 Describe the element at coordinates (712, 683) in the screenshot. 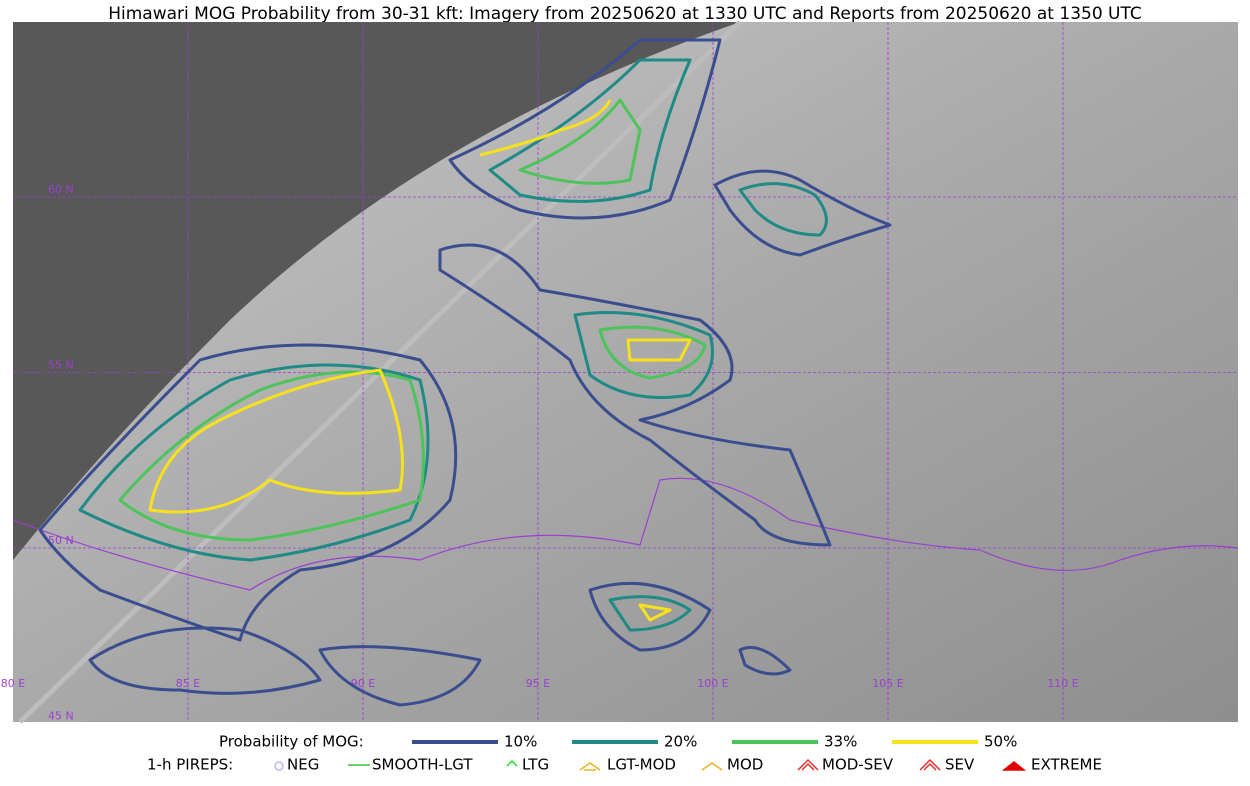

I see `lon-label: 100 E` at that location.